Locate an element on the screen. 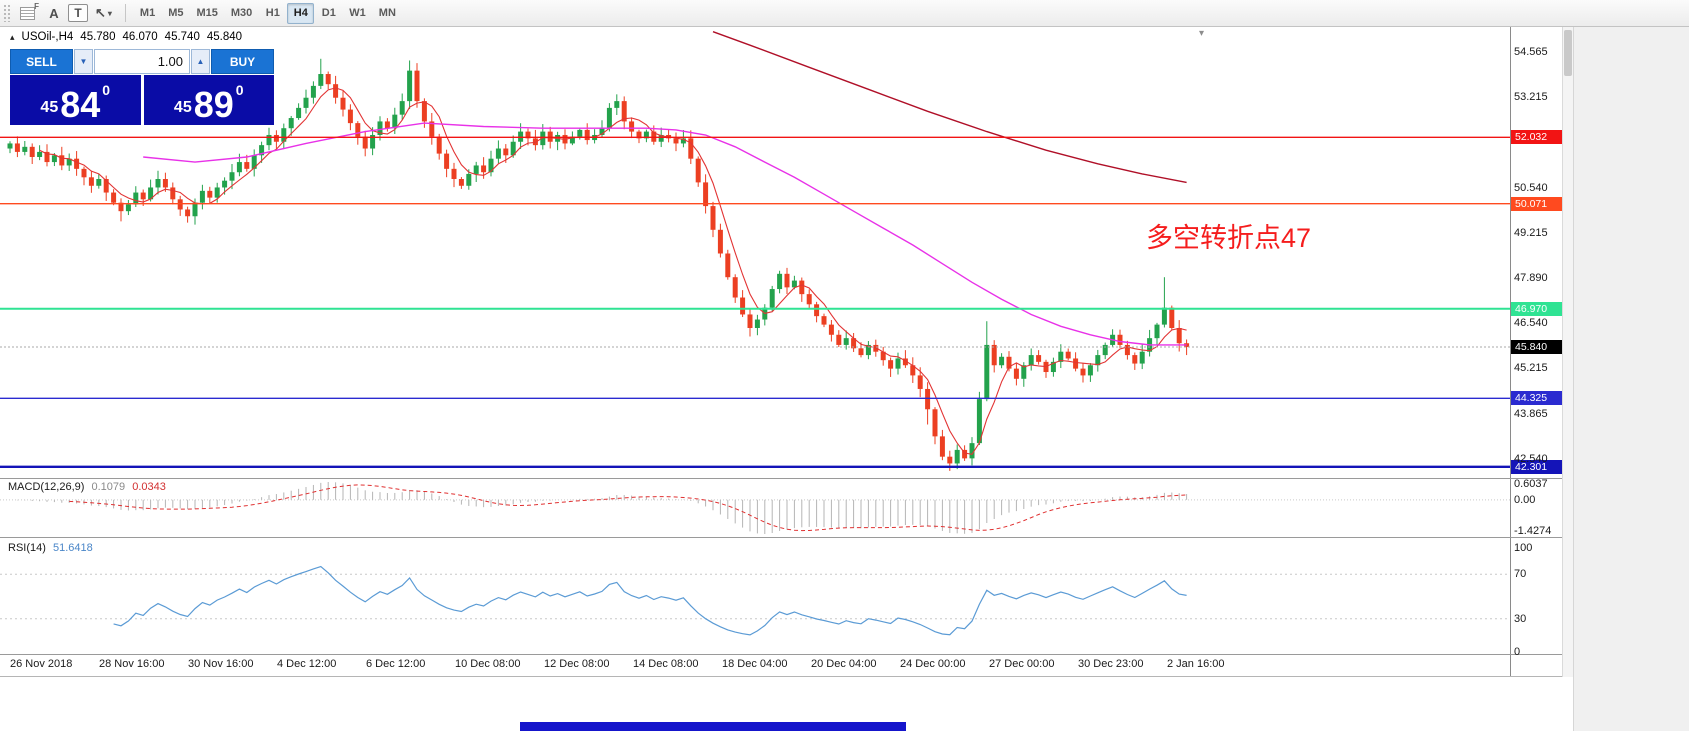  tf-button-m15: M15 is located at coordinates (206, 13).